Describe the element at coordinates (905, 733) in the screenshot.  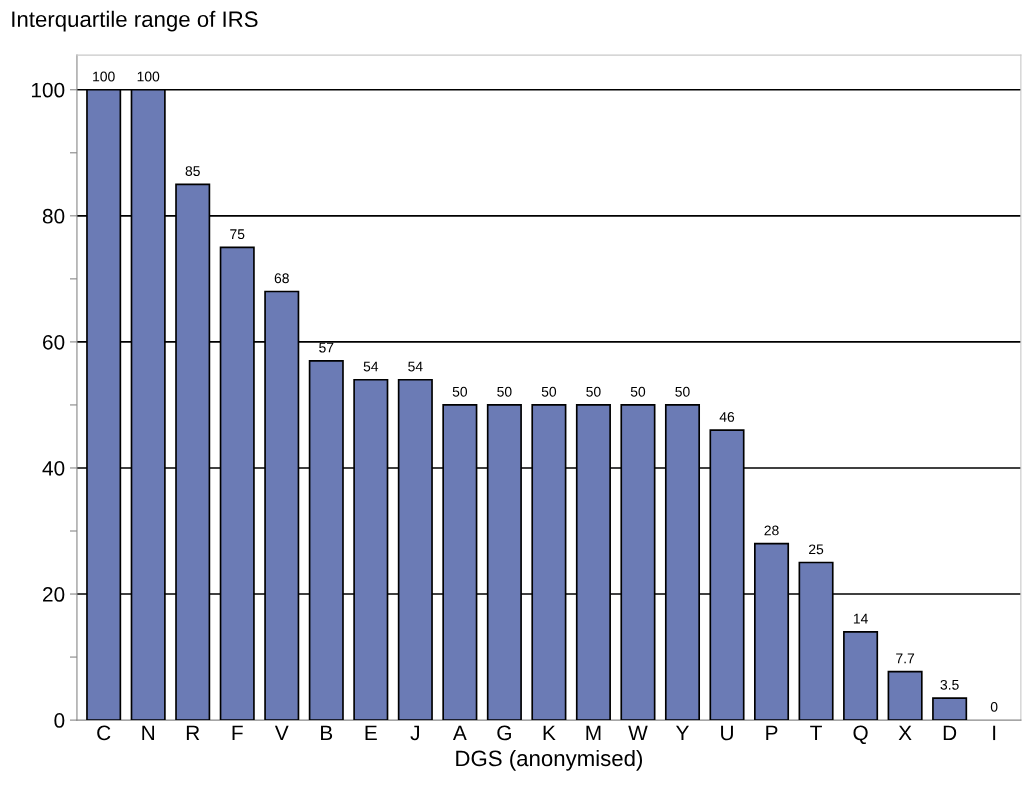
I see `x-tick-label: X` at that location.